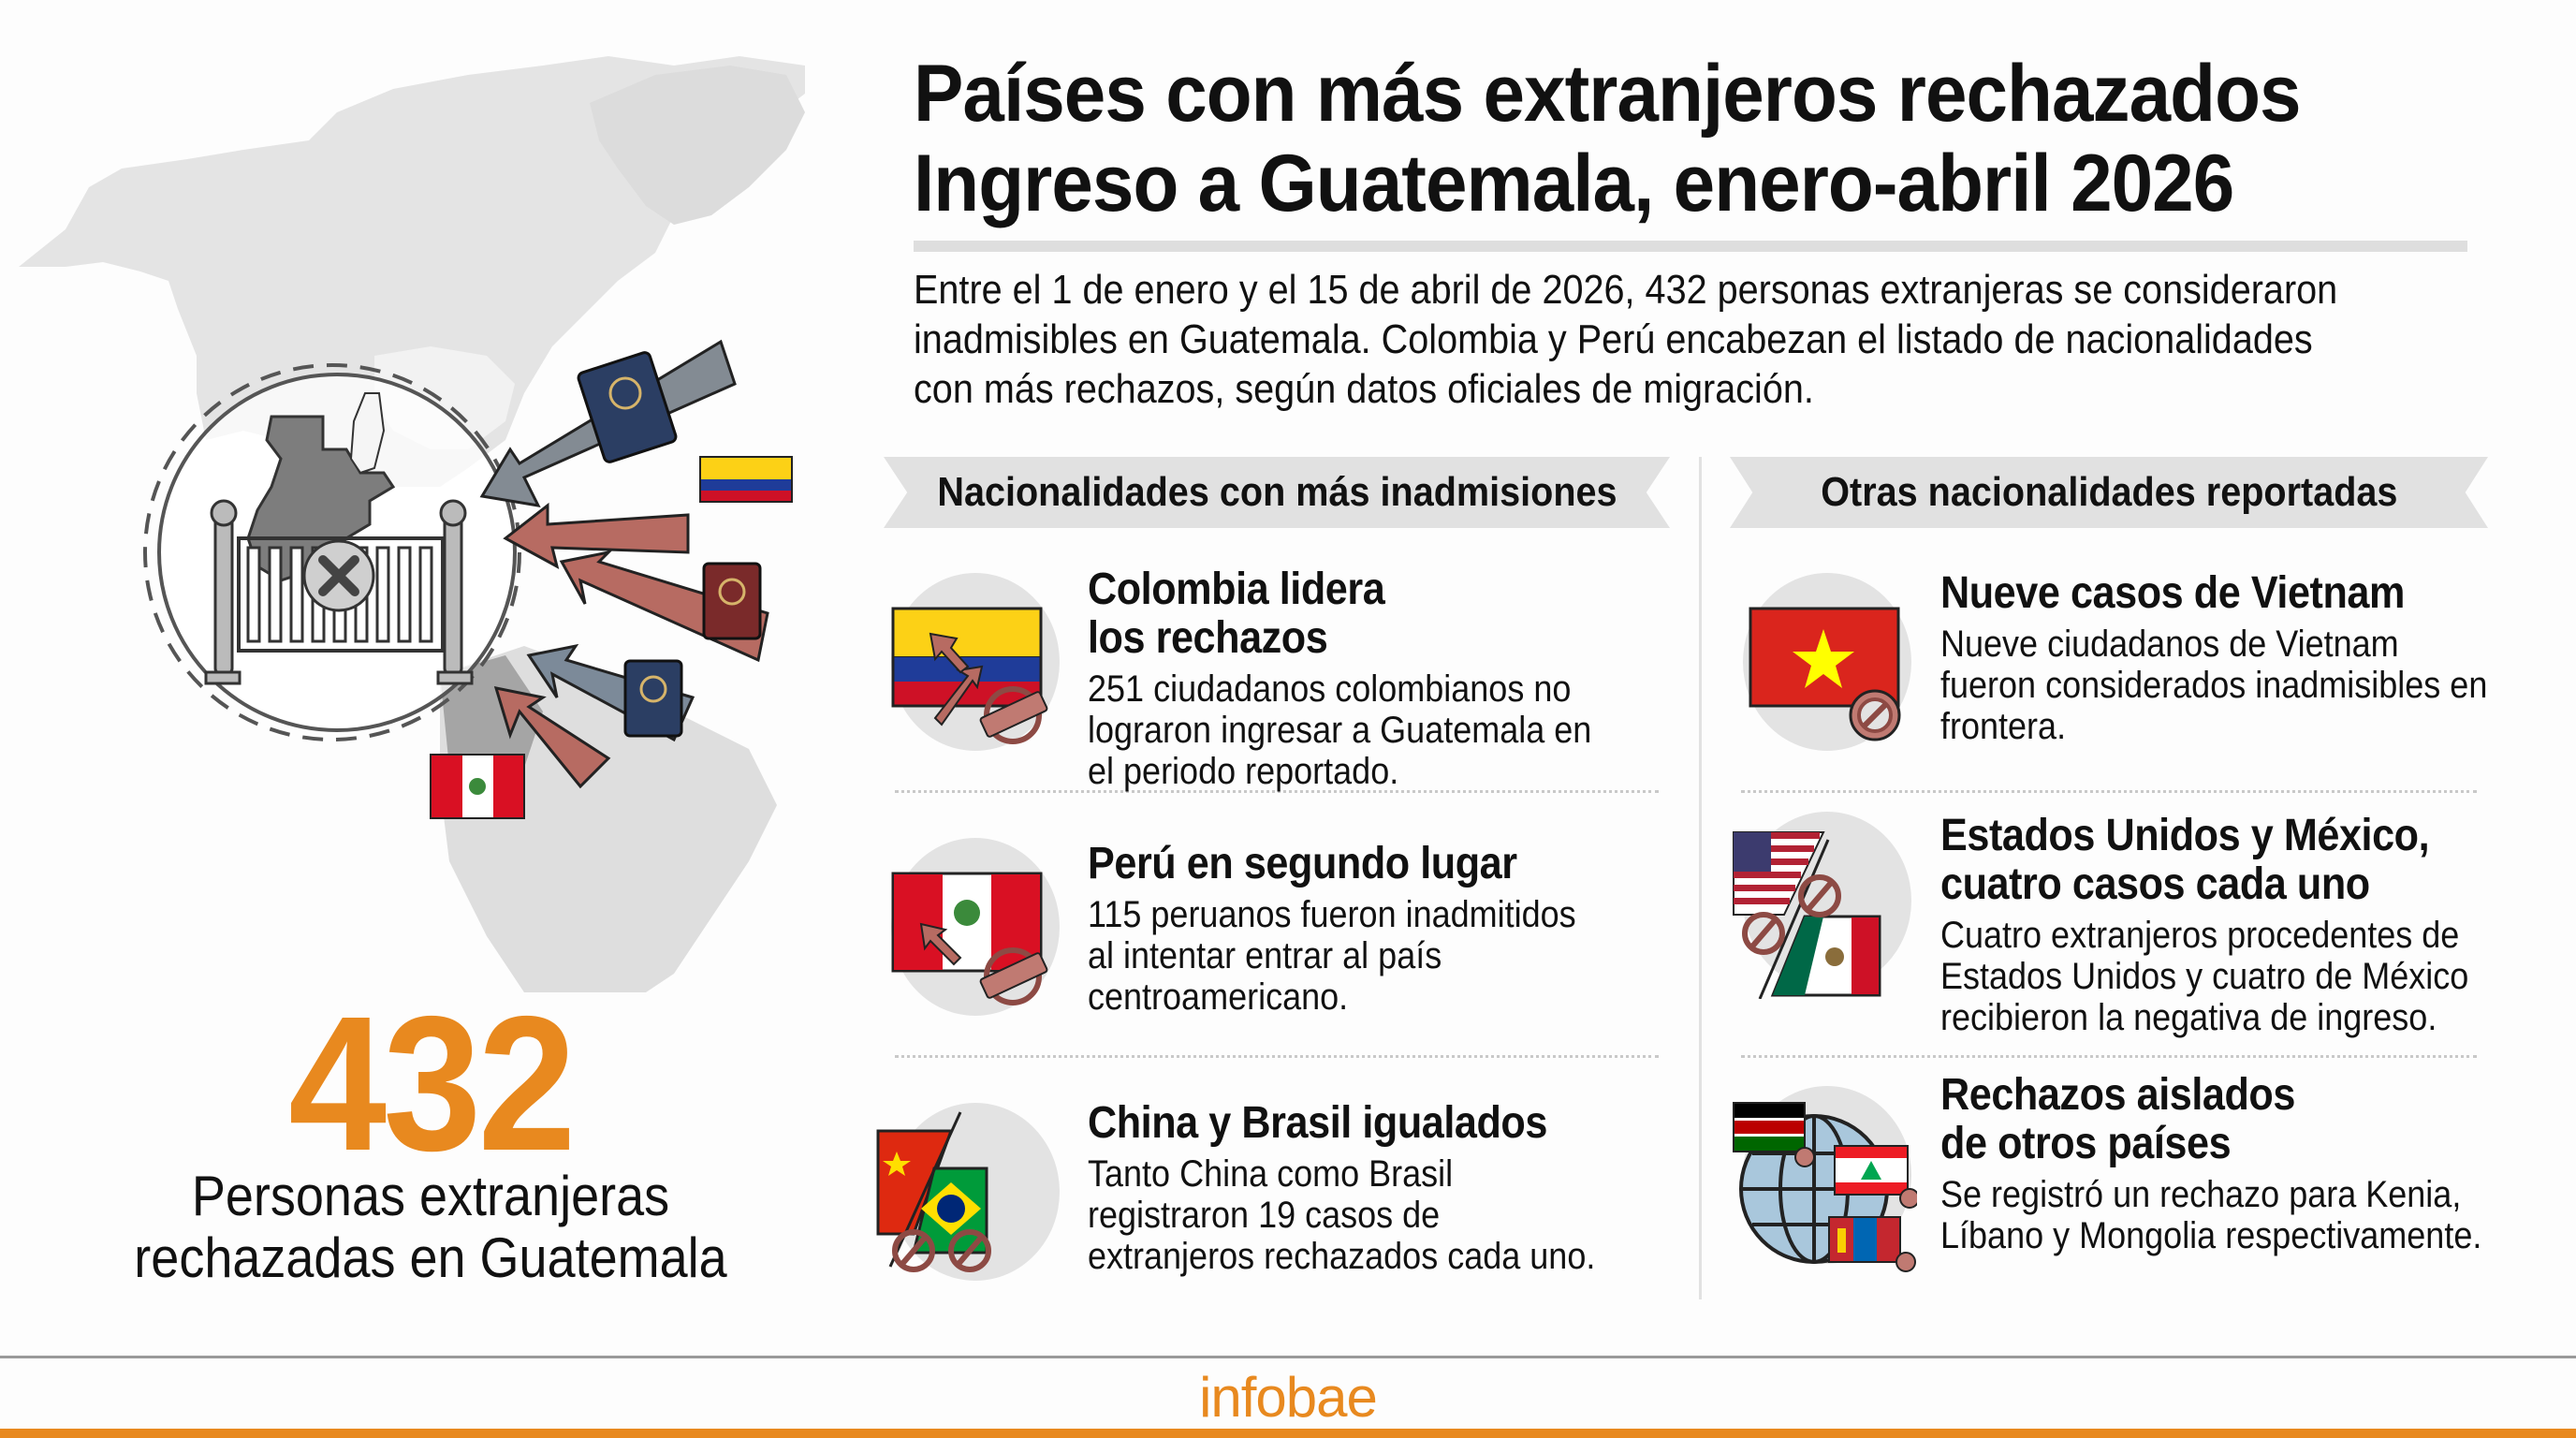  I want to click on section-banner-label: Otras nacionalidades reportadas, so click(2109, 492).